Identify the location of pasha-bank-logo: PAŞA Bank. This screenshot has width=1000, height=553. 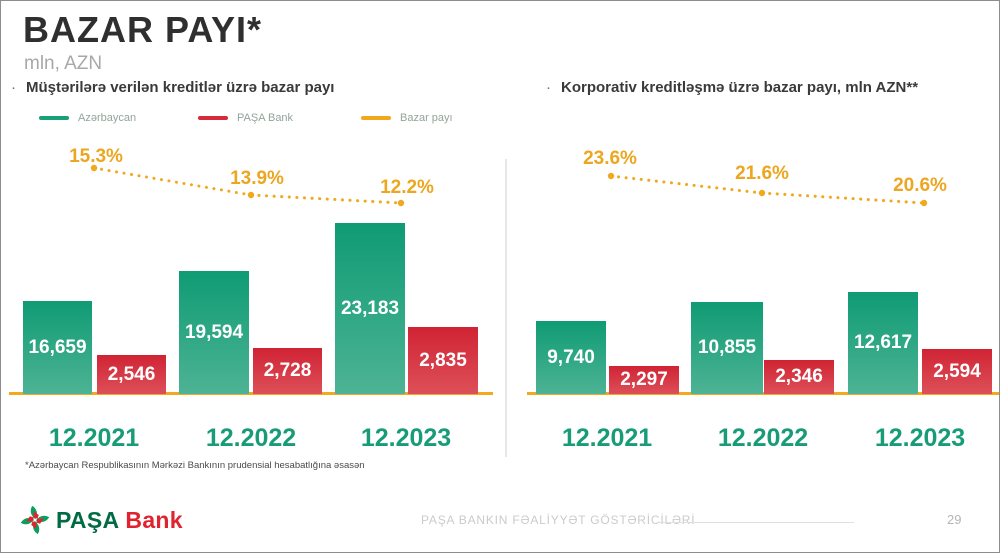
(102, 520).